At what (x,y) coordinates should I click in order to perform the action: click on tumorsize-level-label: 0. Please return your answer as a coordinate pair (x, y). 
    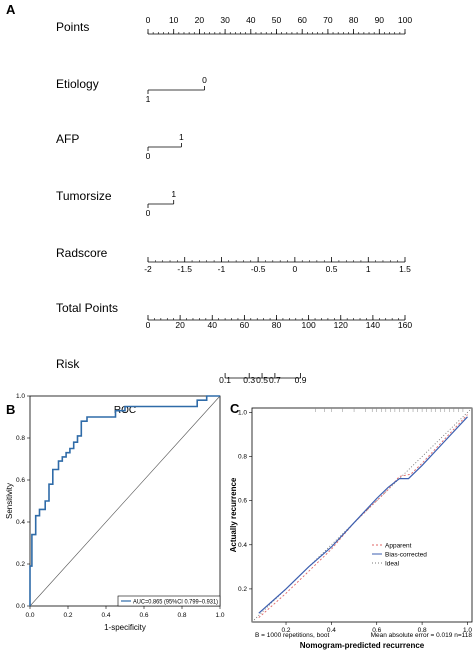
    Looking at the image, I should click on (148, 213).